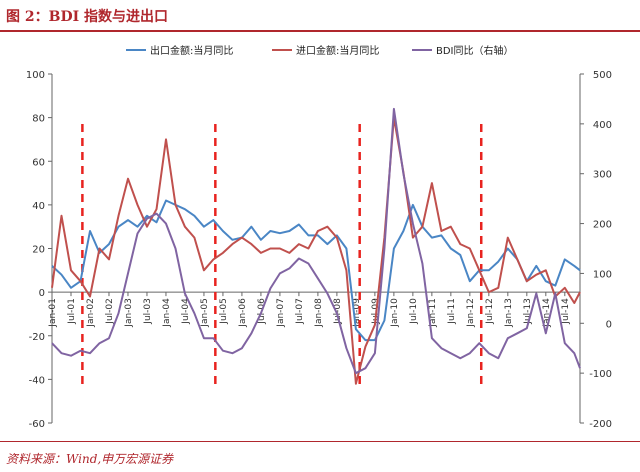 The height and width of the screenshot is (472, 640). Describe the element at coordinates (600, 374) in the screenshot. I see `y-right-tick-label: -100` at that location.